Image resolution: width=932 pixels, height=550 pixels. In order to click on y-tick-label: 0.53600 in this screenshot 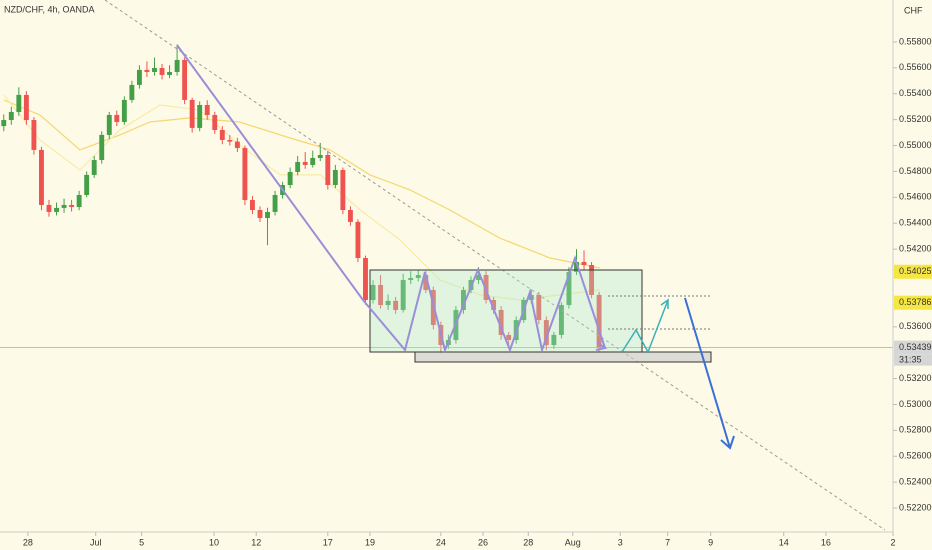, I will do `click(915, 326)`.